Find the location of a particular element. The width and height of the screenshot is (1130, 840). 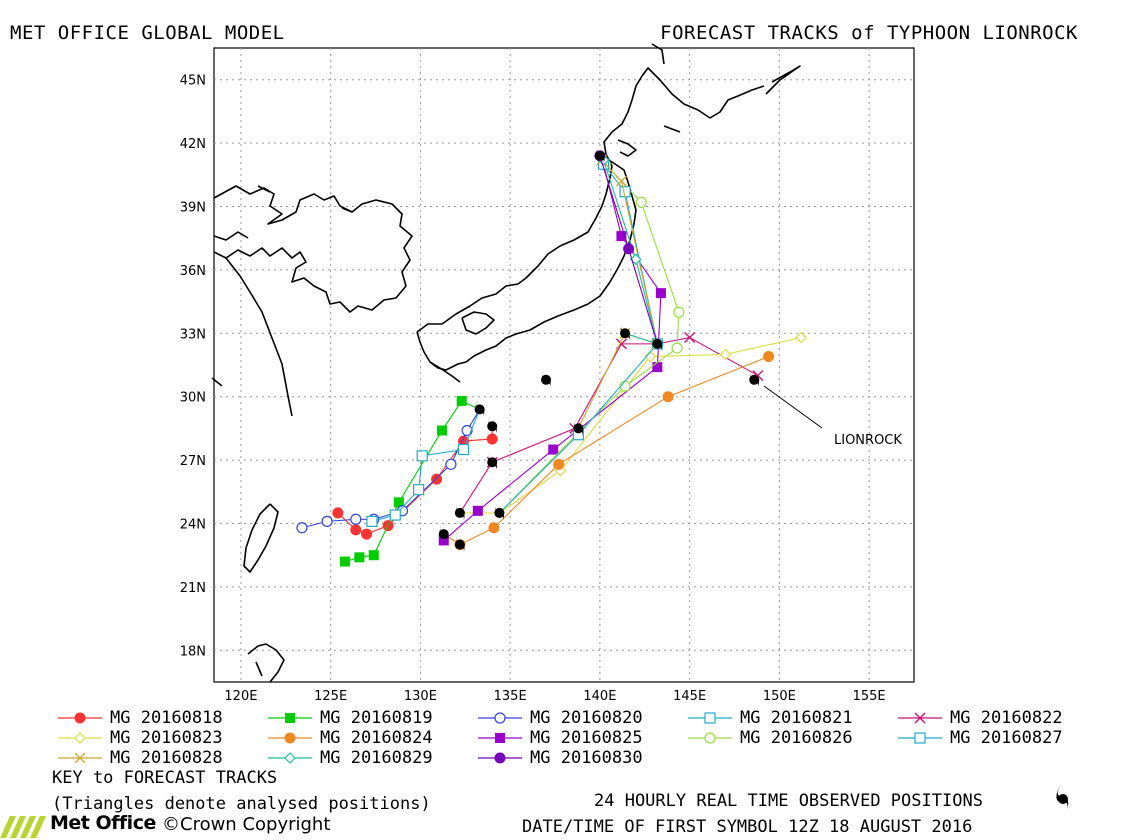

legend-label: MG 20160823 is located at coordinates (166, 738).